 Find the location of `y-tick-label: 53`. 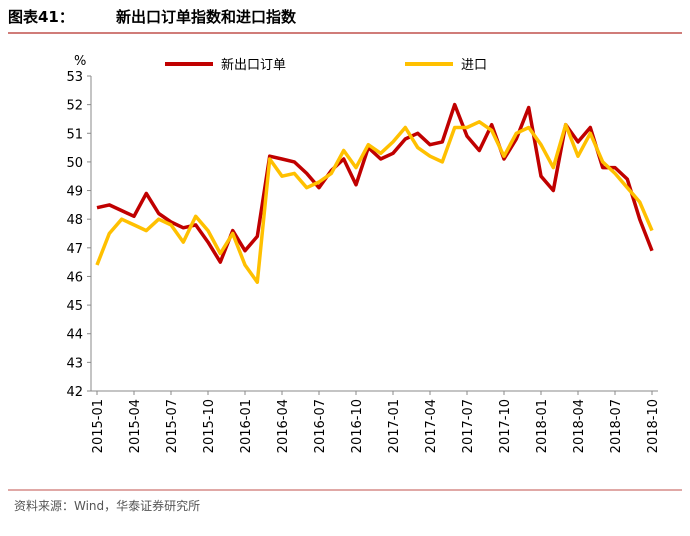

y-tick-label: 53 is located at coordinates (74, 77).